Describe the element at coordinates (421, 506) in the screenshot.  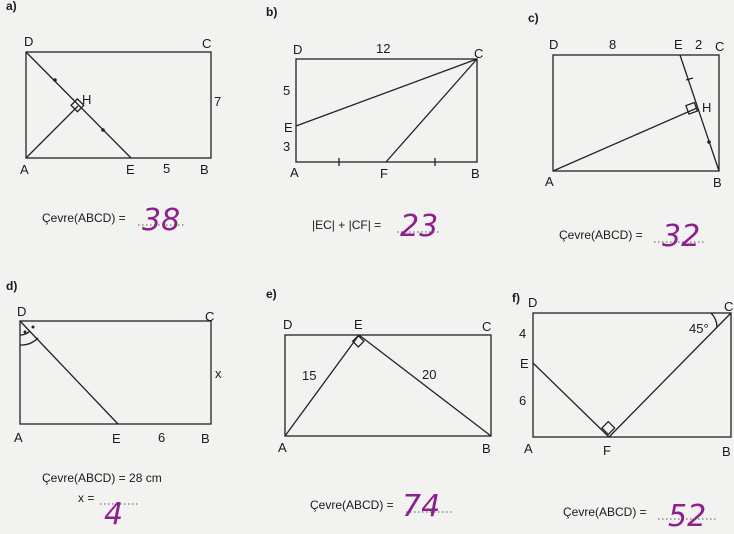
I see `problem-e-answer: 74` at that location.